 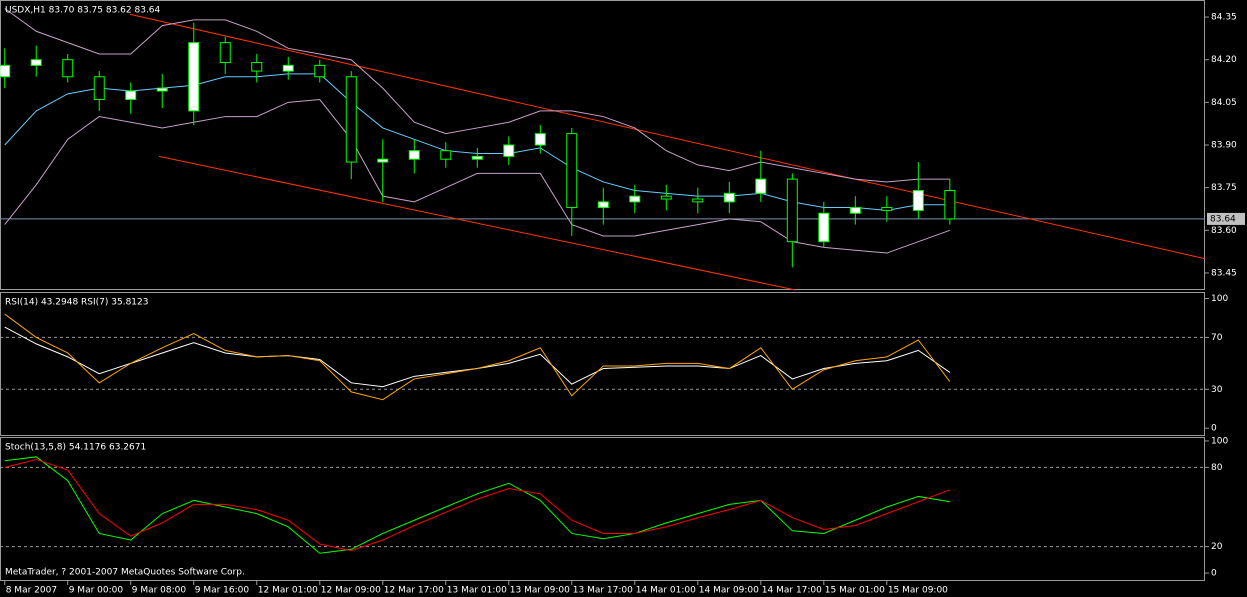 I want to click on x-tick-label: 13 Mar 17:00, so click(x=603, y=591).